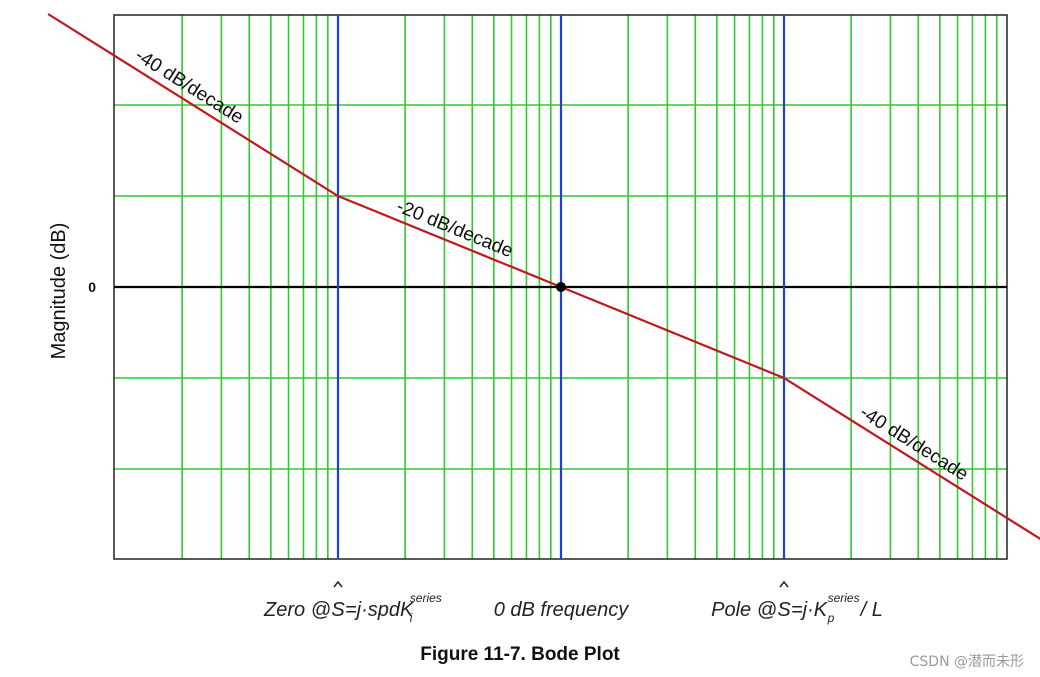 Image resolution: width=1040 pixels, height=677 pixels. Describe the element at coordinates (914, 444) in the screenshot. I see `slope-label-2: -40 dB/decade` at that location.